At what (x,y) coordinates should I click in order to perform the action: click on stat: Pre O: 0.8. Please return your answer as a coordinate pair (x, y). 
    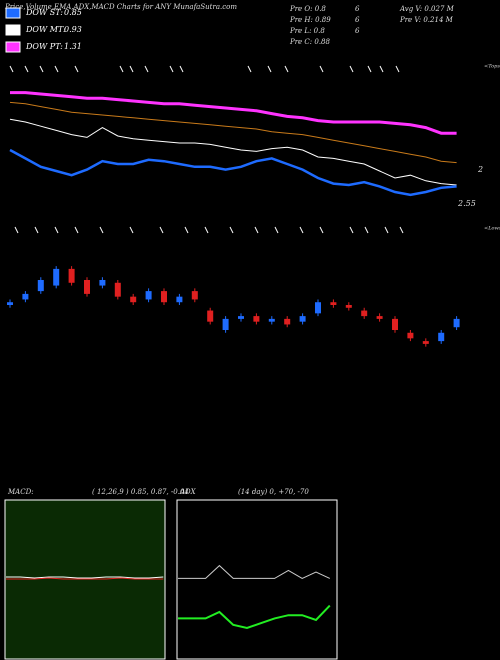
    Looking at the image, I should click on (307, 9).